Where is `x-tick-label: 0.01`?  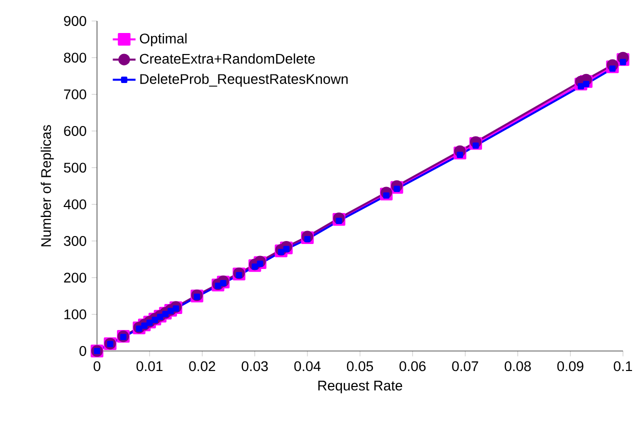
x-tick-label: 0.01 is located at coordinates (149, 366).